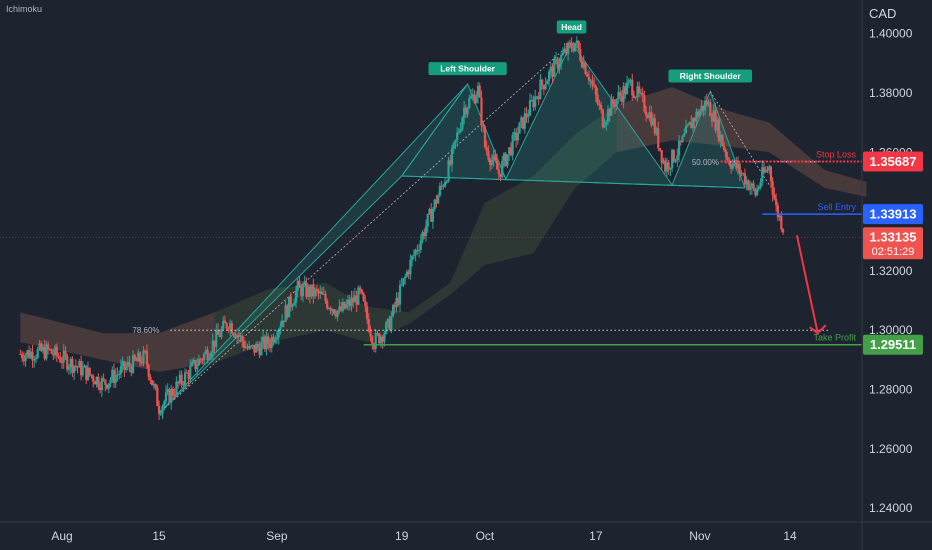 Image resolution: width=932 pixels, height=550 pixels. What do you see at coordinates (891, 34) in the screenshot?
I see `y-tick-label: 1.40000` at bounding box center [891, 34].